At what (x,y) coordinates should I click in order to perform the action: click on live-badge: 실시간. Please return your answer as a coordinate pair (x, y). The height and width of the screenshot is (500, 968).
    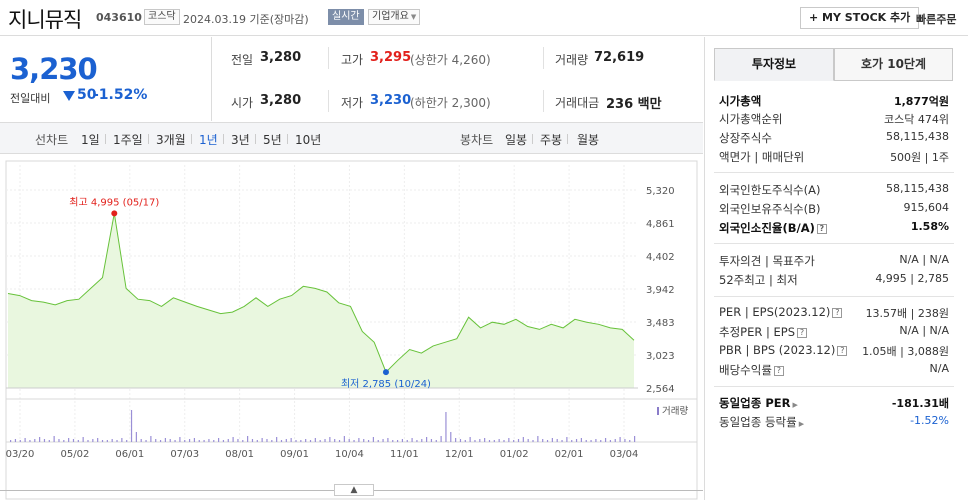
    Looking at the image, I should click on (346, 17).